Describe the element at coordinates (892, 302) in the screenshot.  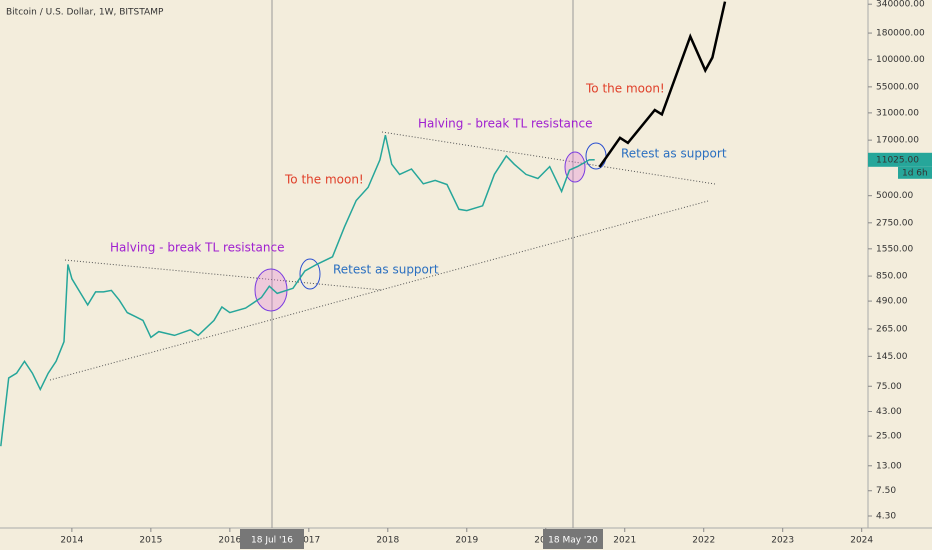
I see `y-tick-label: 490.00` at that location.